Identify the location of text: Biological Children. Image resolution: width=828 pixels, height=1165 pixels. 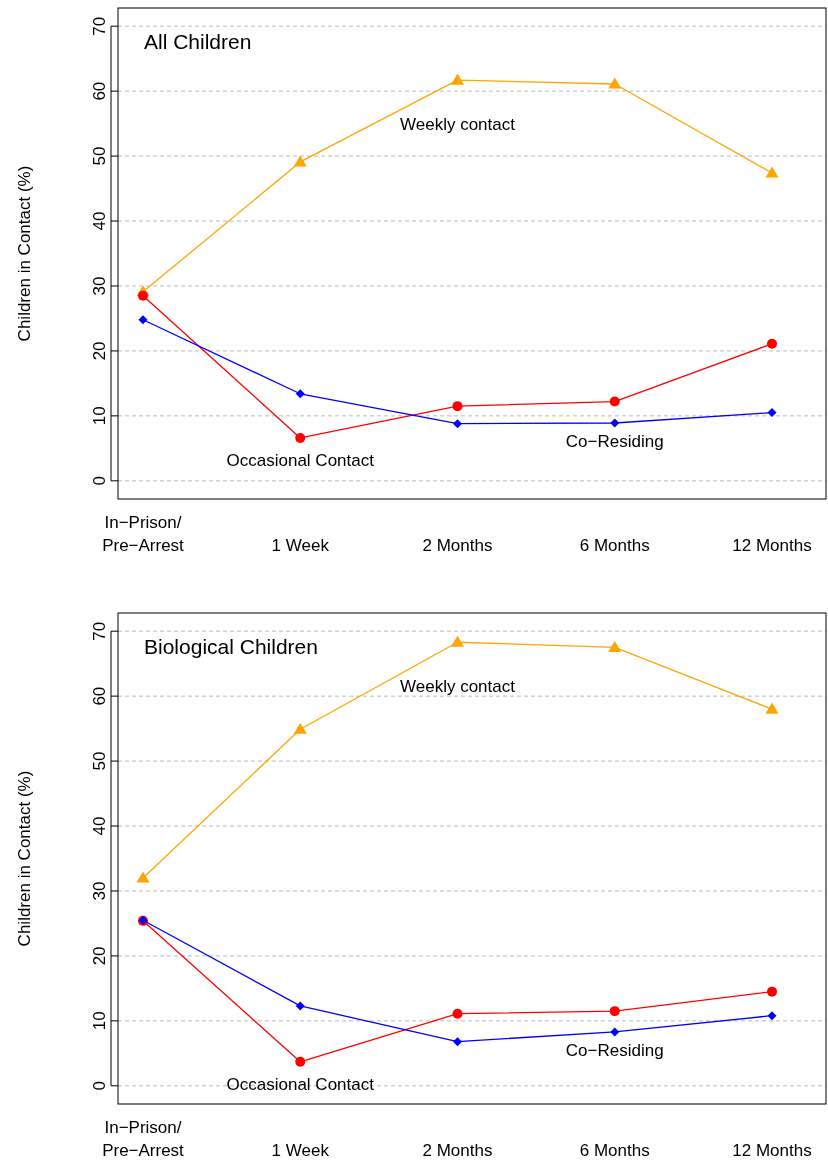
(231, 646).